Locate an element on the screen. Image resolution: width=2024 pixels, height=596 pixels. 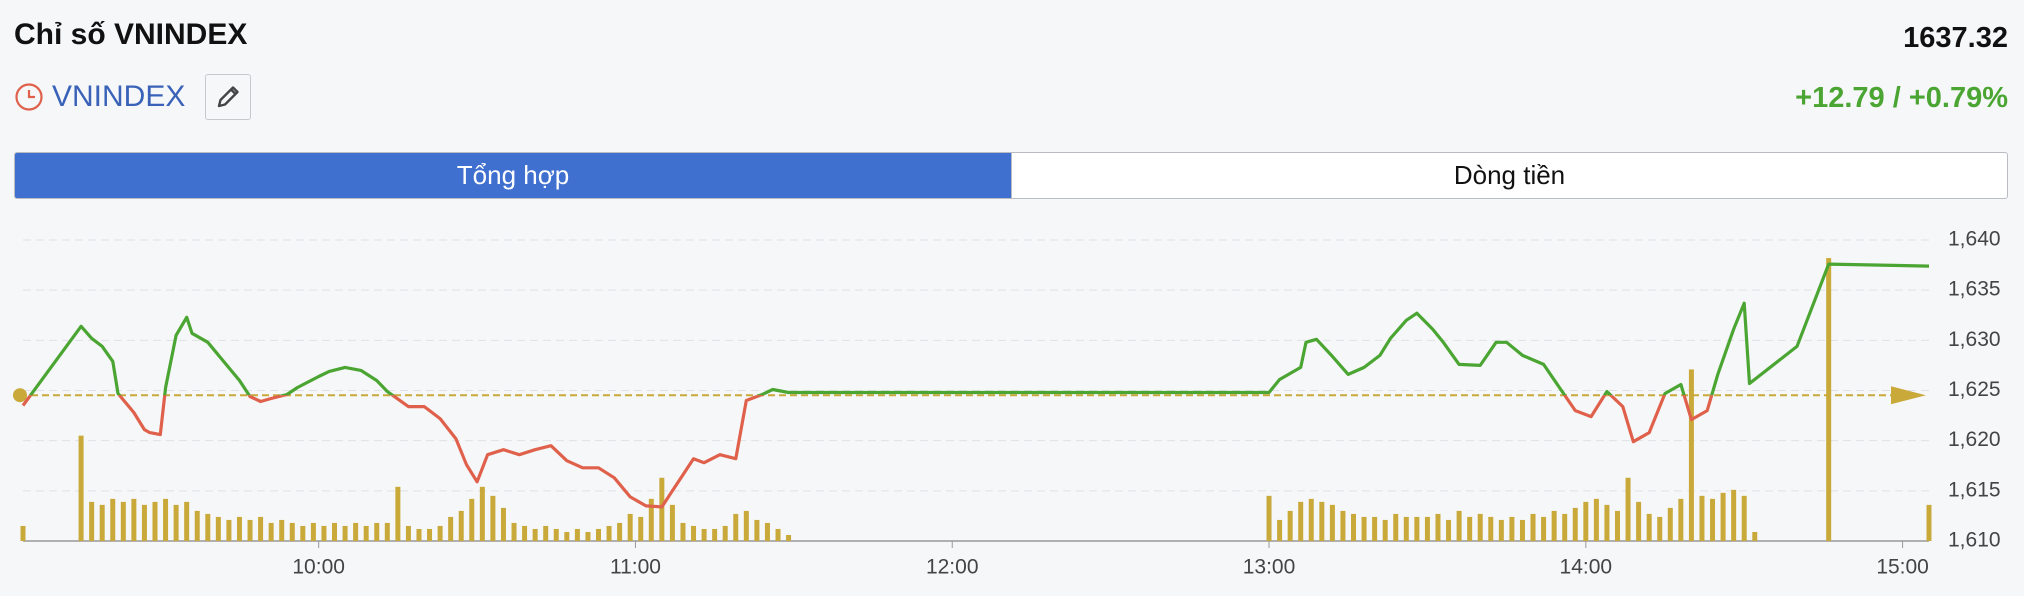
pencil-icon is located at coordinates (228, 97).